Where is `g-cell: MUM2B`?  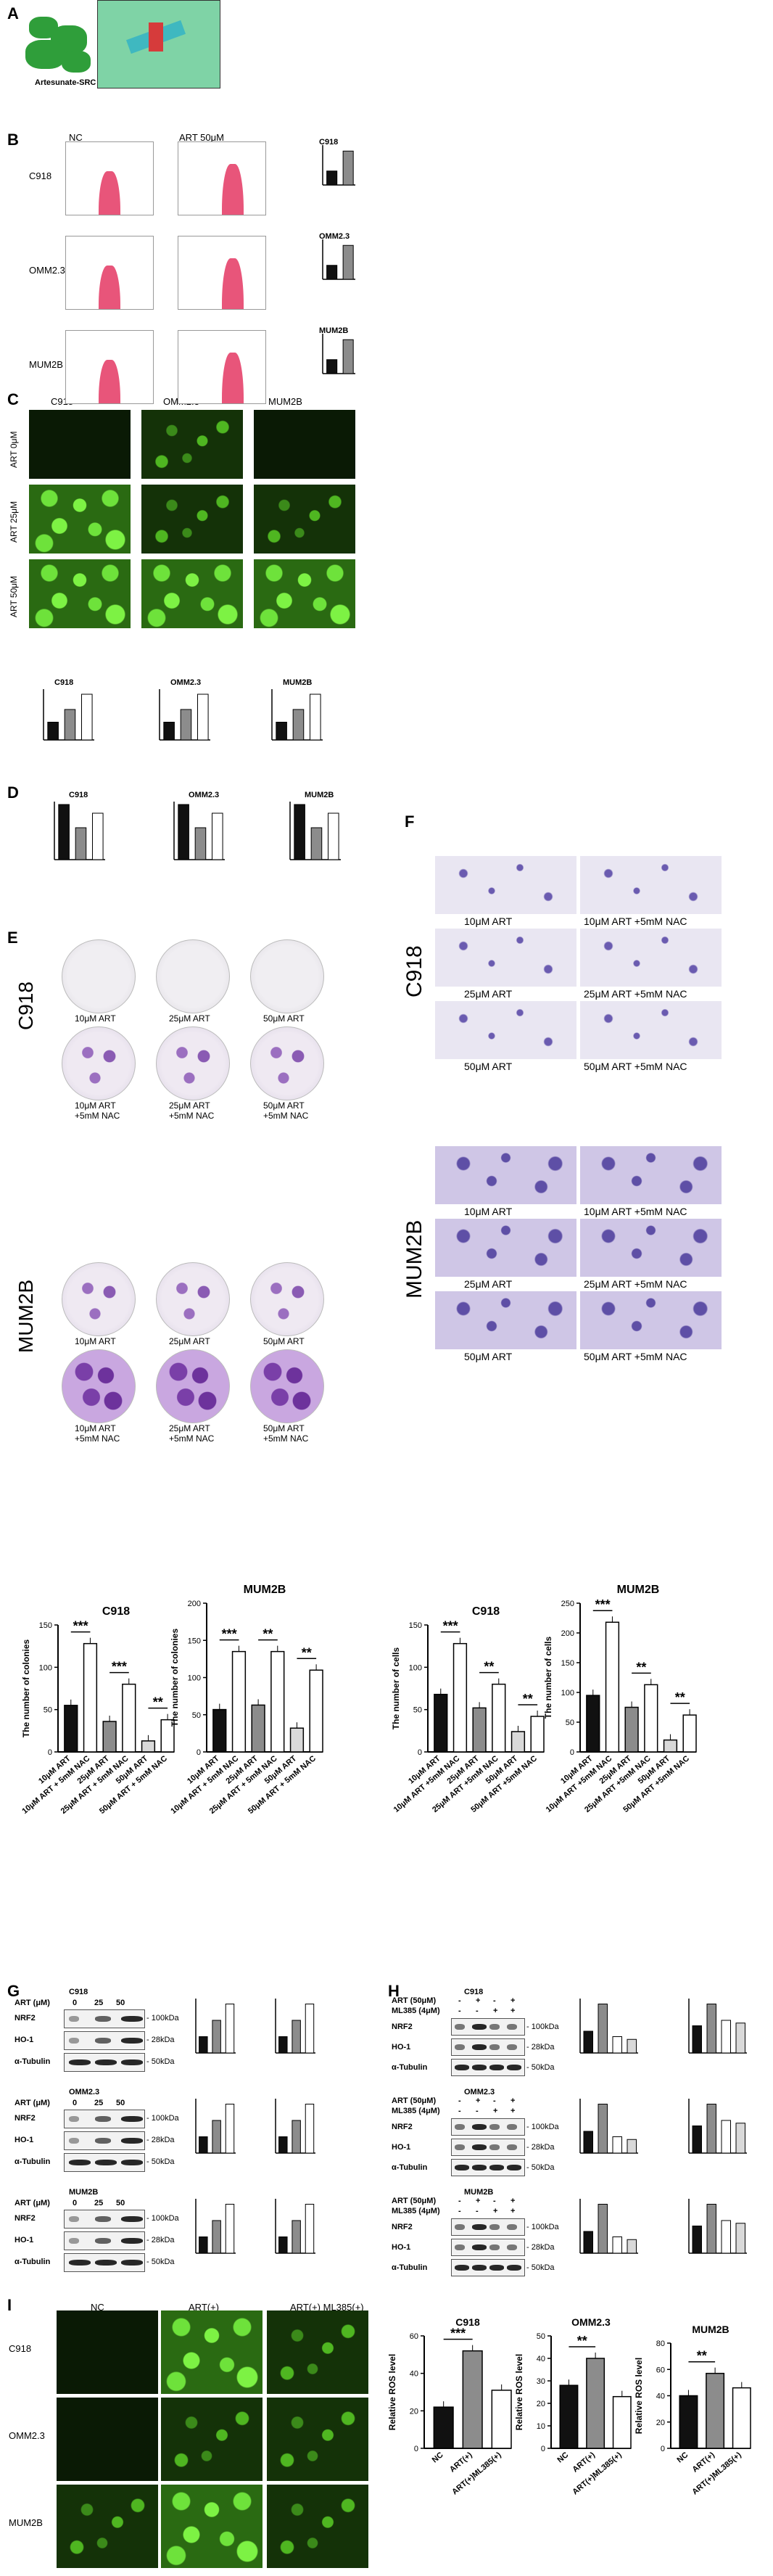 g-cell: MUM2B is located at coordinates (84, 2192).